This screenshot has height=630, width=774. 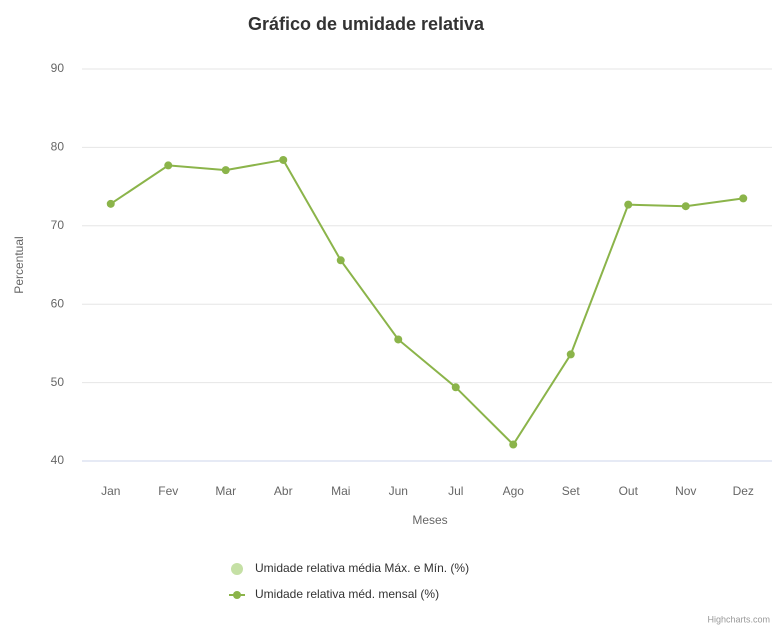 I want to click on x-axis-label: Meses, so click(x=429, y=520).